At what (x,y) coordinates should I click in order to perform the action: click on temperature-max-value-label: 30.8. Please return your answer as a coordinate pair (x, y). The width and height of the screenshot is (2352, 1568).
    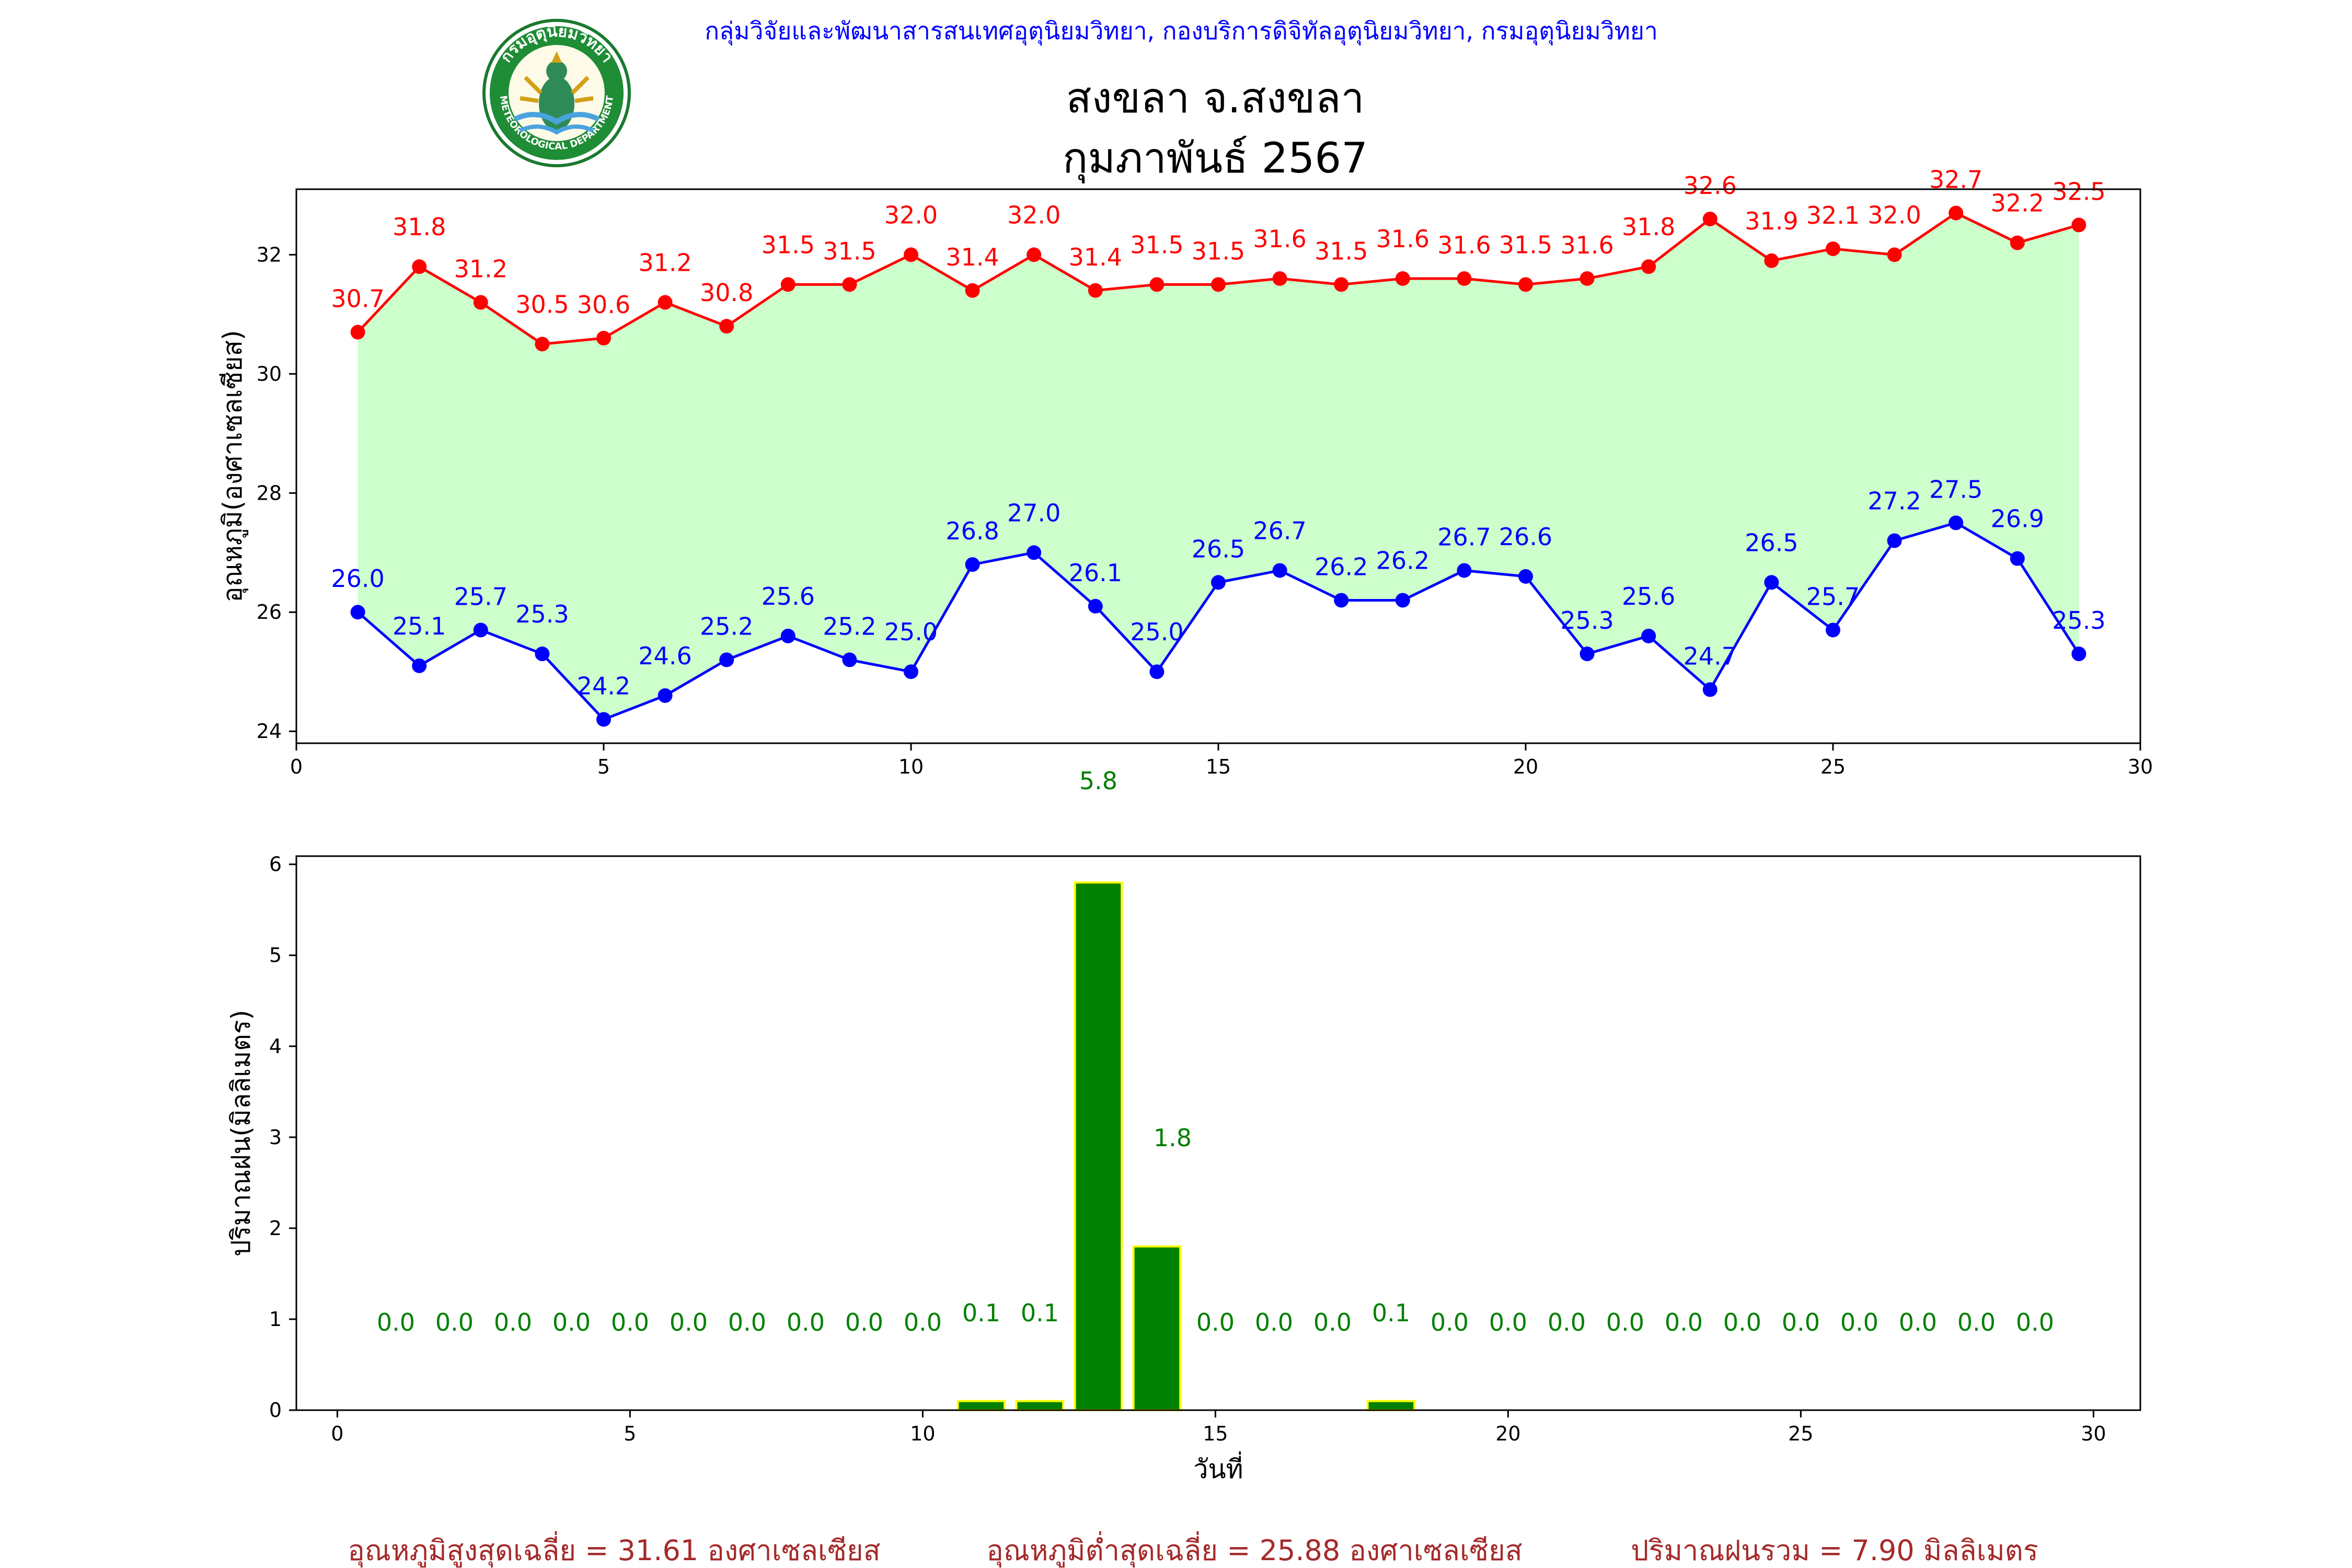
    Looking at the image, I should click on (726, 293).